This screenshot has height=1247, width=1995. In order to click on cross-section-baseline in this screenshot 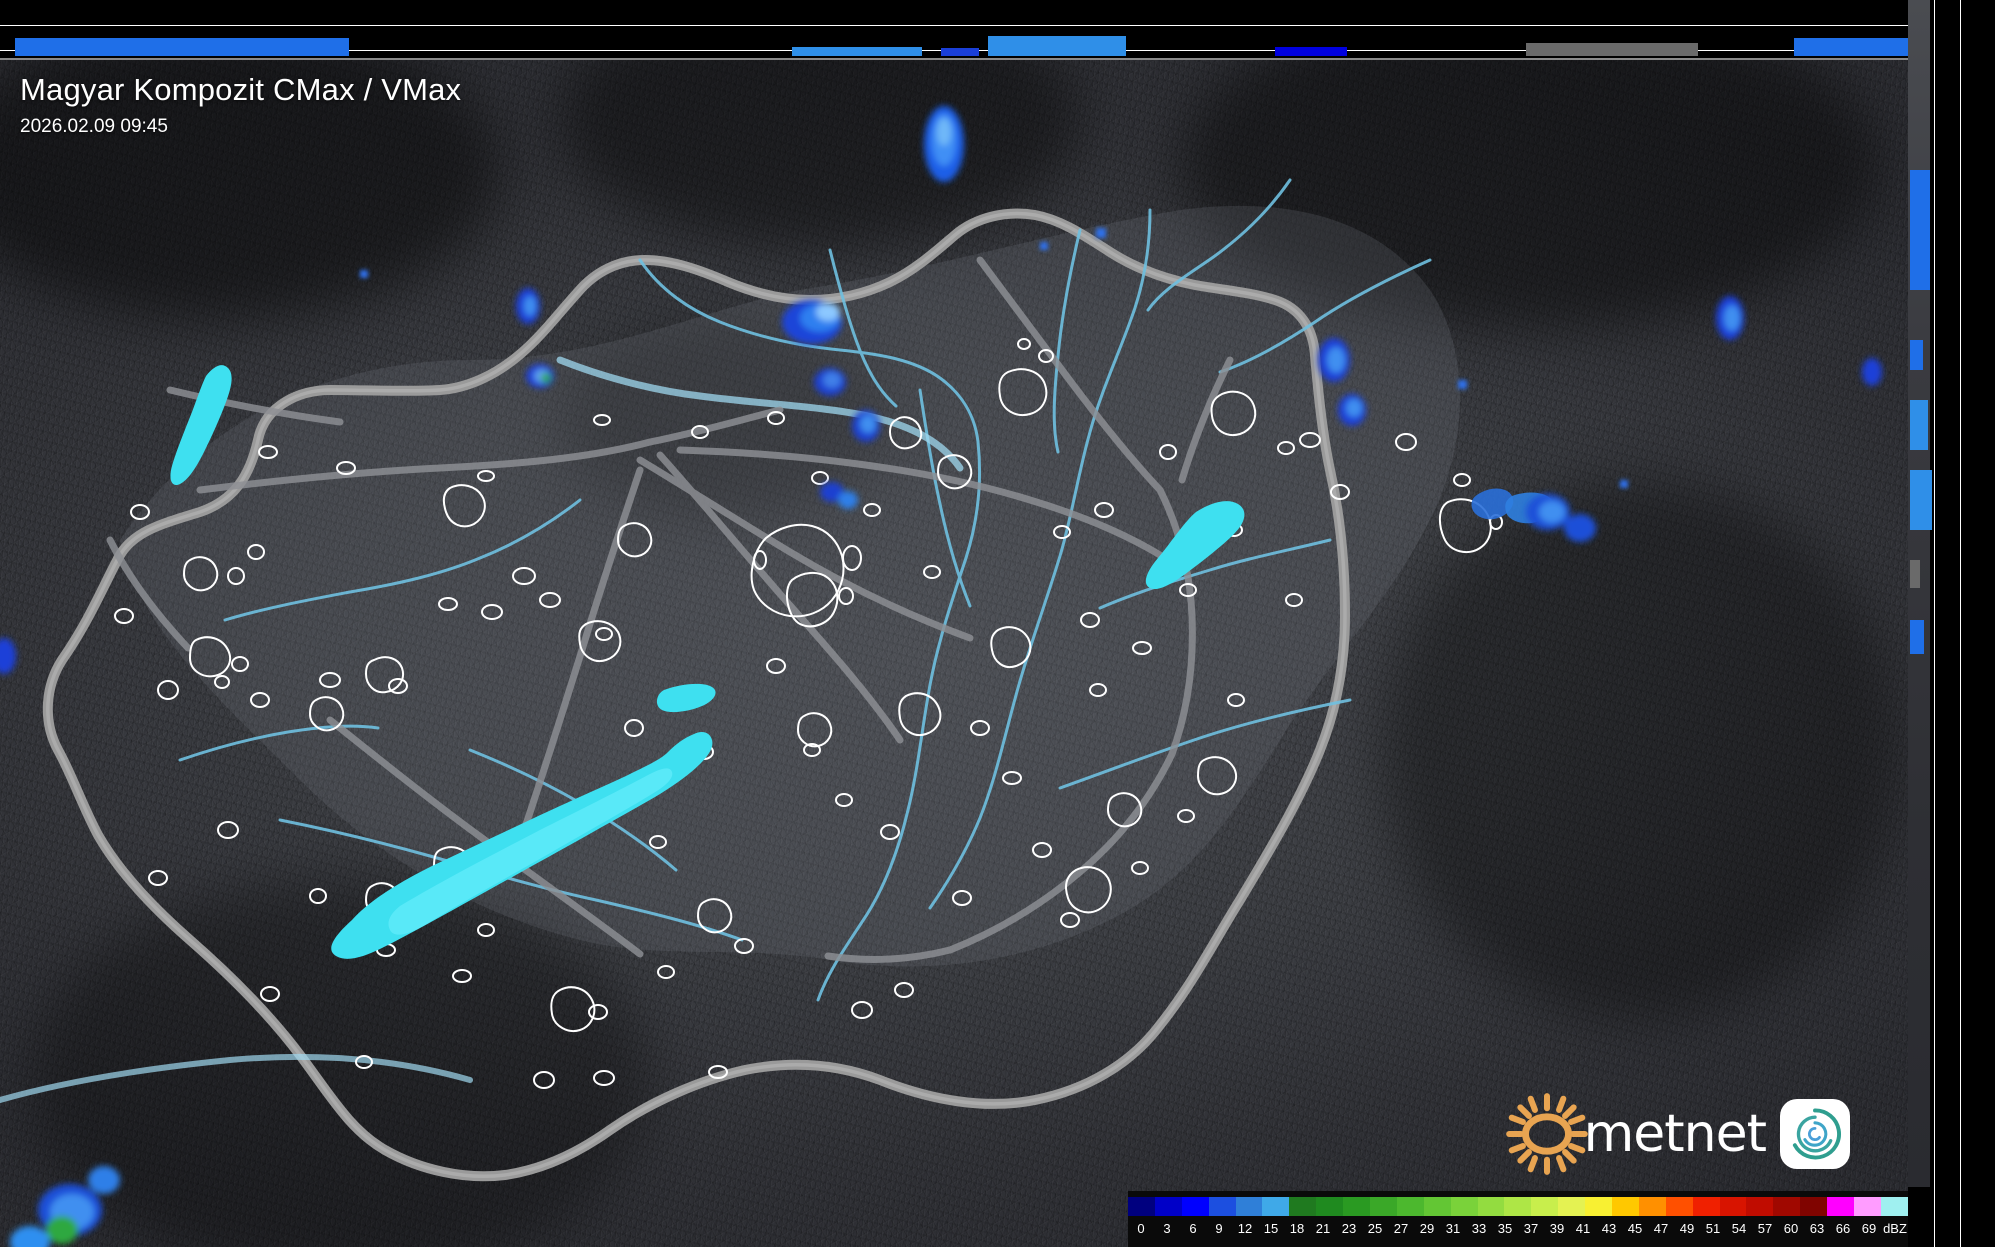, I will do `click(954, 59)`.